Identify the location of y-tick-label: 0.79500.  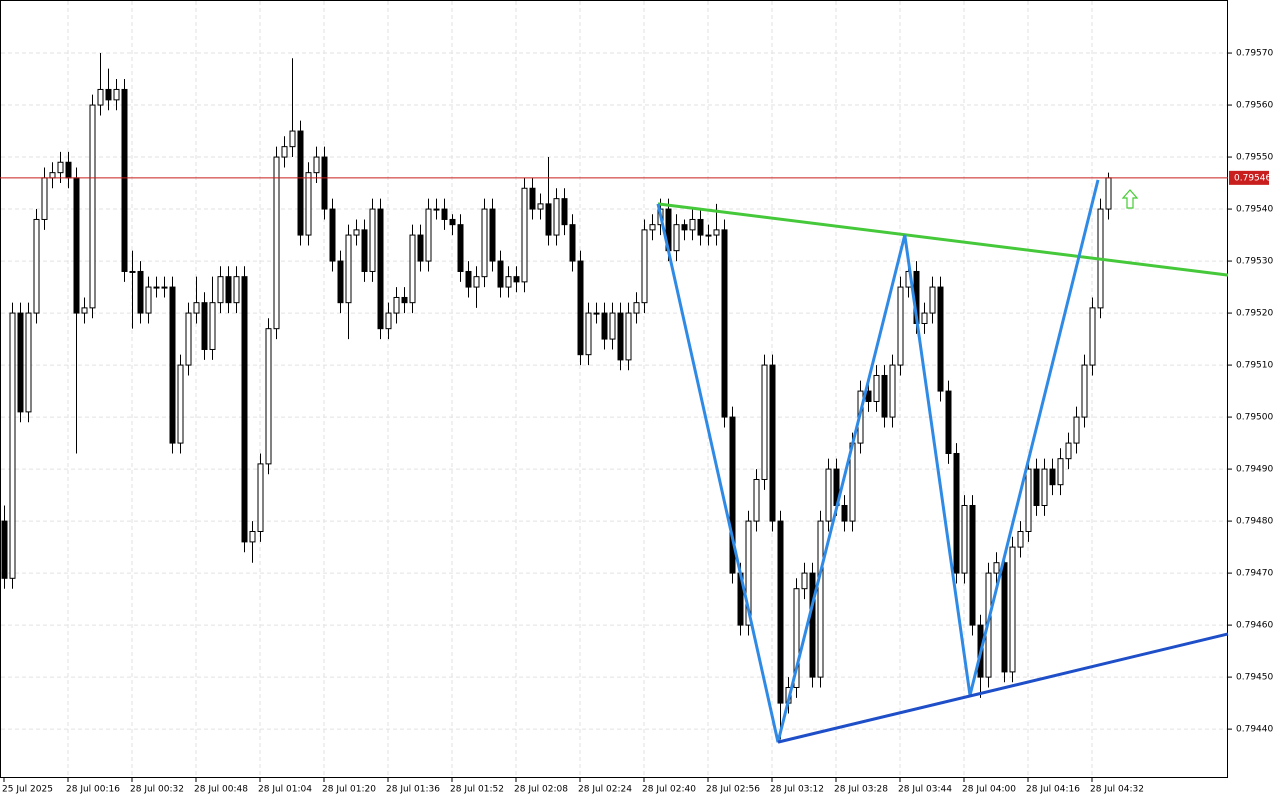
(1254, 418).